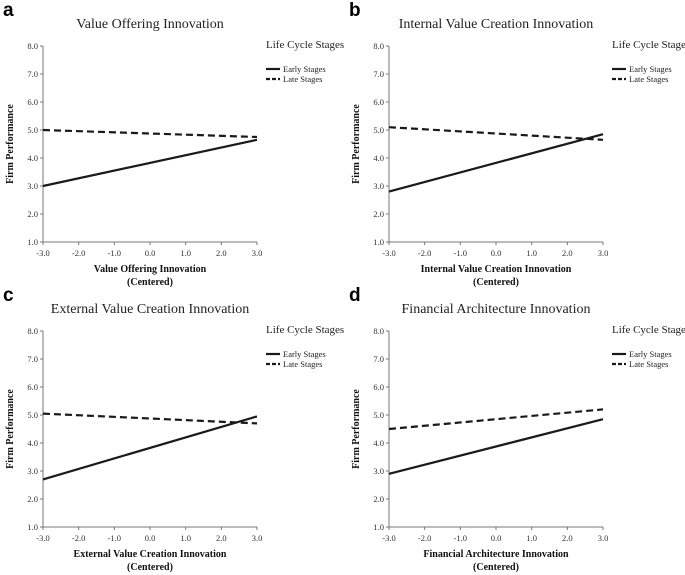 This screenshot has width=685, height=575. Describe the element at coordinates (496, 554) in the screenshot. I see `x-axis-label: Financial Architecture Innovation` at that location.